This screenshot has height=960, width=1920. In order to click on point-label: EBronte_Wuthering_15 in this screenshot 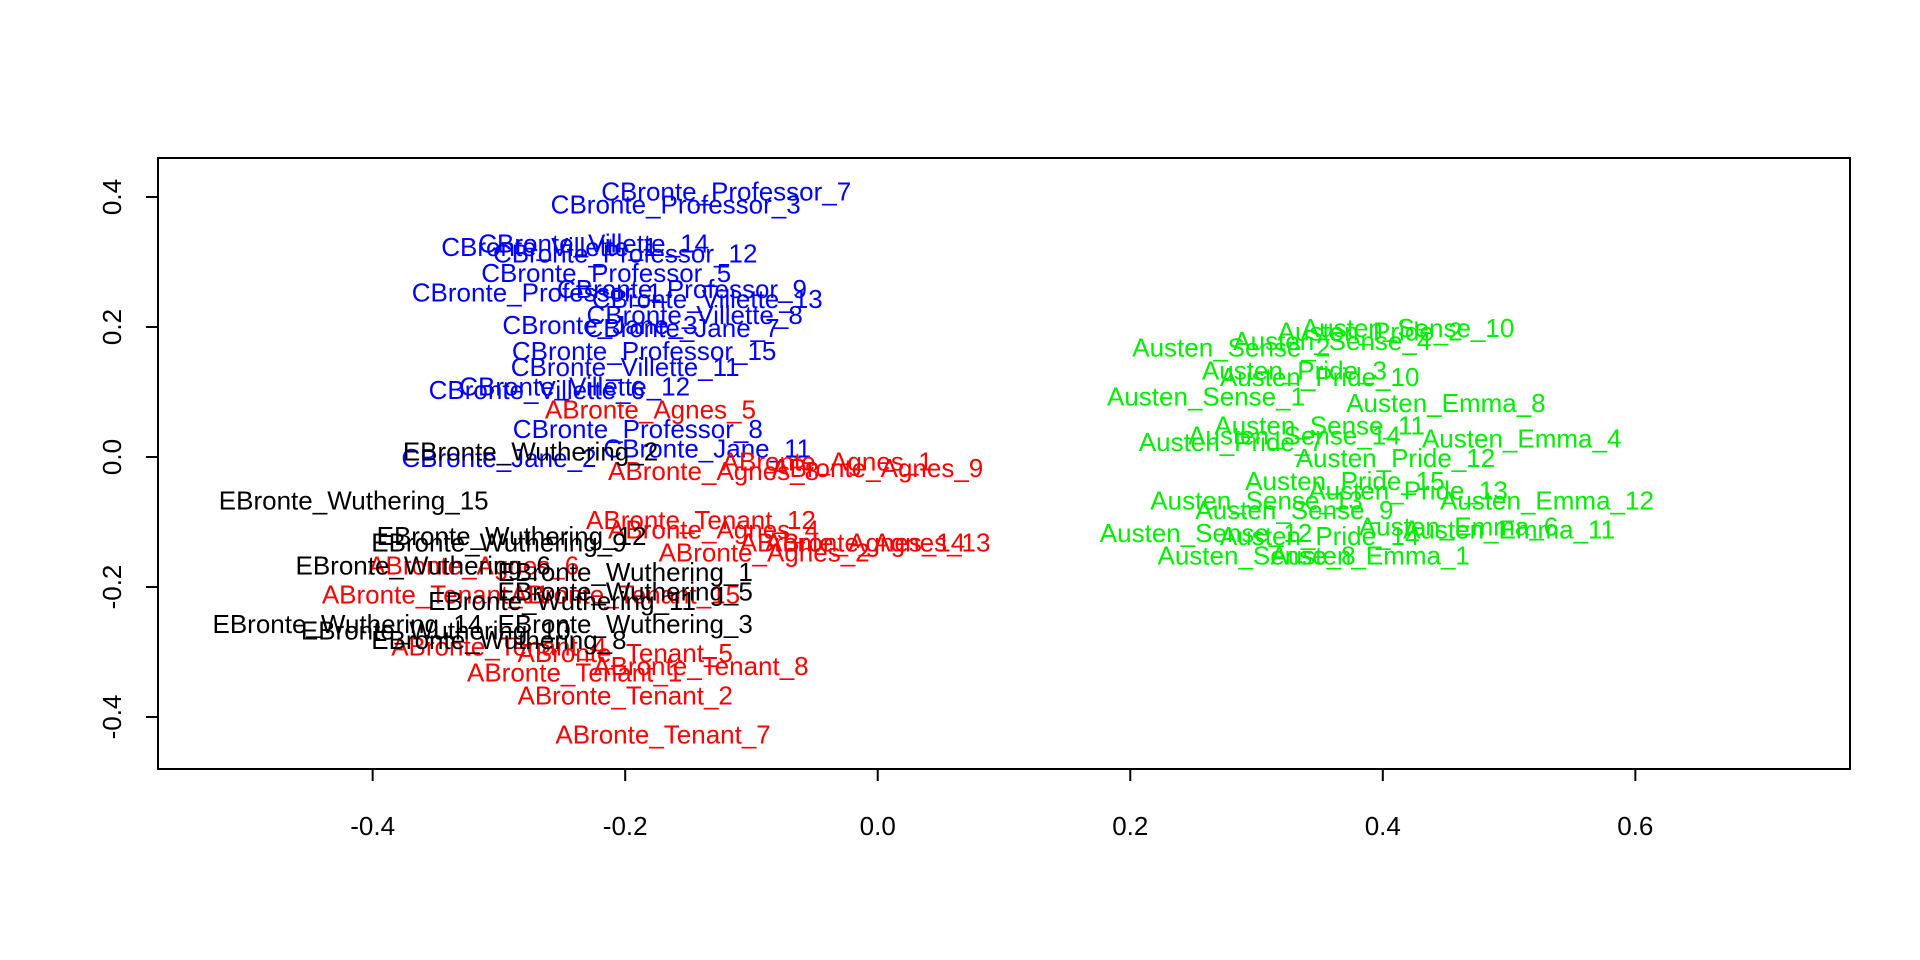, I will do `click(354, 500)`.